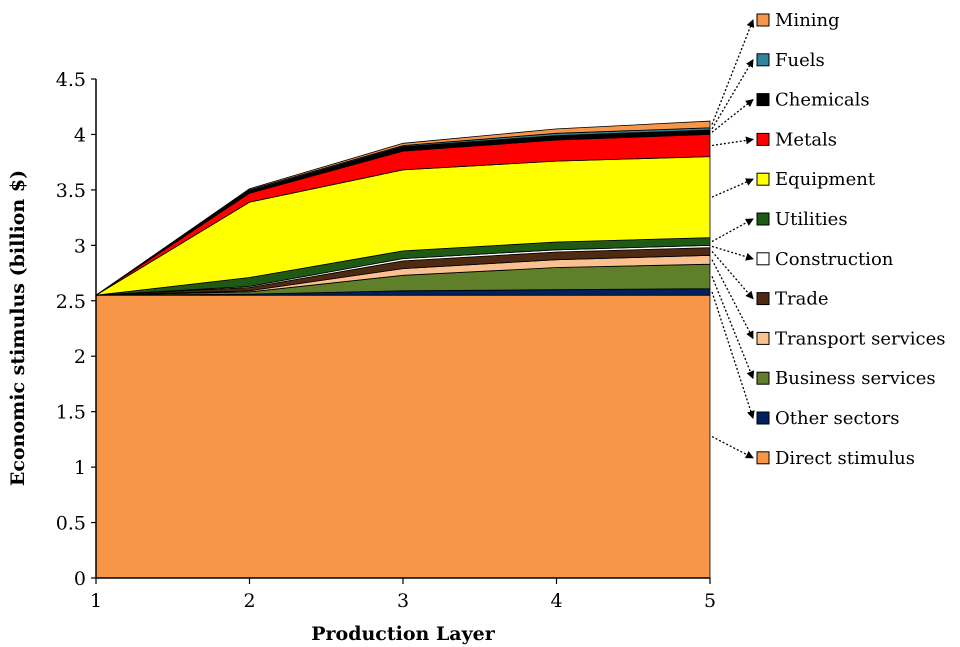 The image size is (960, 647). I want to click on y-tick-labels: 0 0.5 1 1.5 2 2.5 3 3.5 4 4.5, so click(71, 329).